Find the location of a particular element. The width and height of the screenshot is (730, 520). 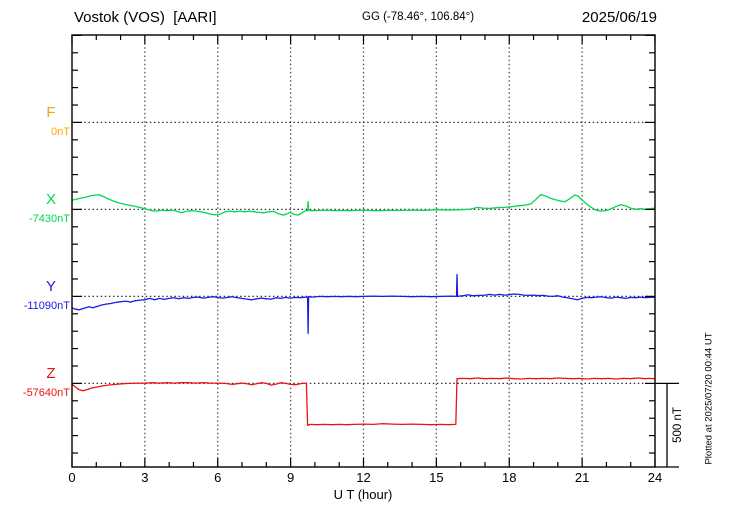

geographic-coords: GG (-78.46°, 106.84°) is located at coordinates (418, 17).